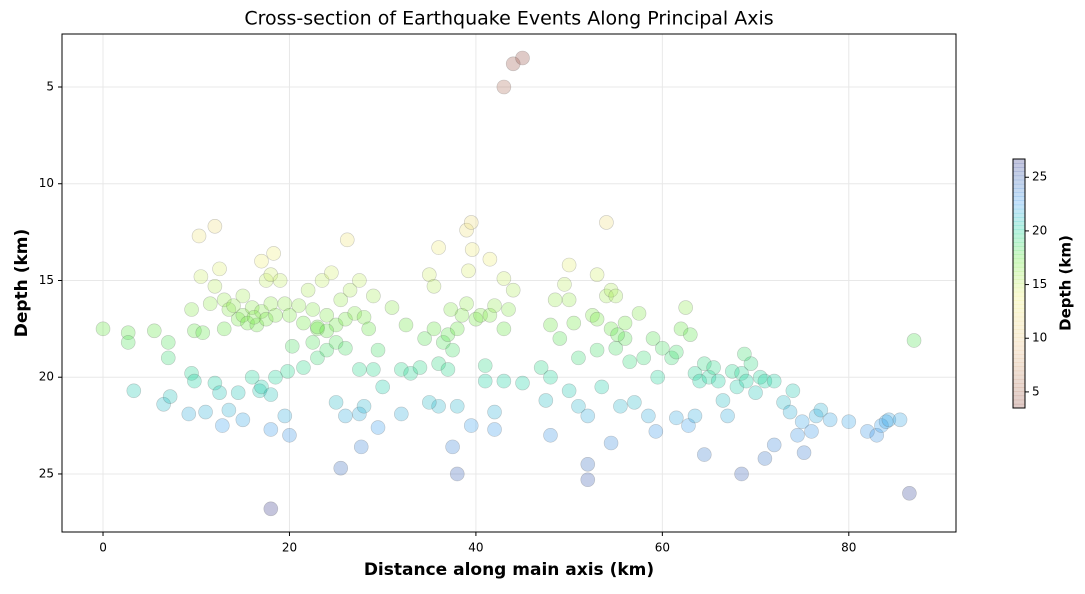  What do you see at coordinates (289, 548) in the screenshot?
I see `x-tick-label: 20` at bounding box center [289, 548].